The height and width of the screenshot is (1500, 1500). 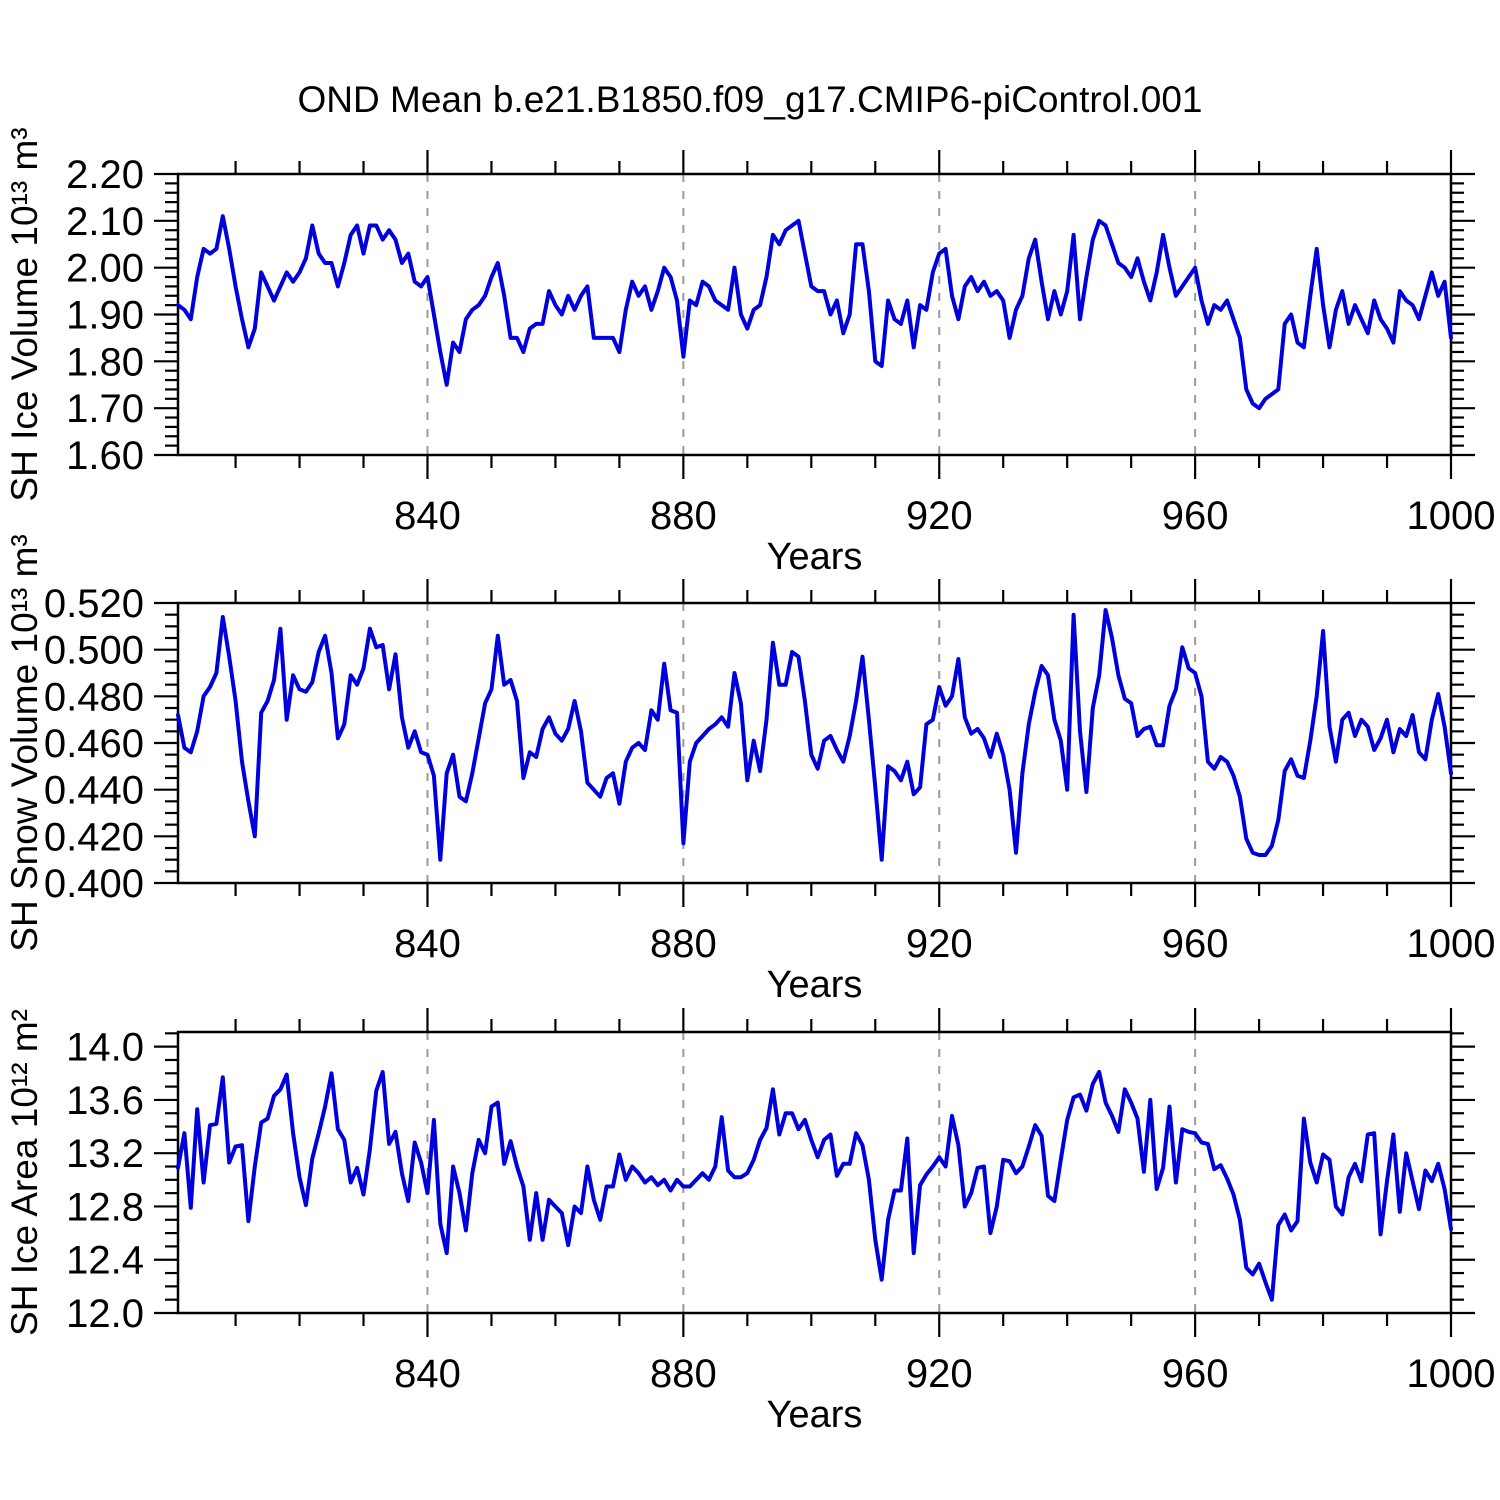 I want to click on panel-1-y-tick-label: 1.90, so click(x=105, y=316).